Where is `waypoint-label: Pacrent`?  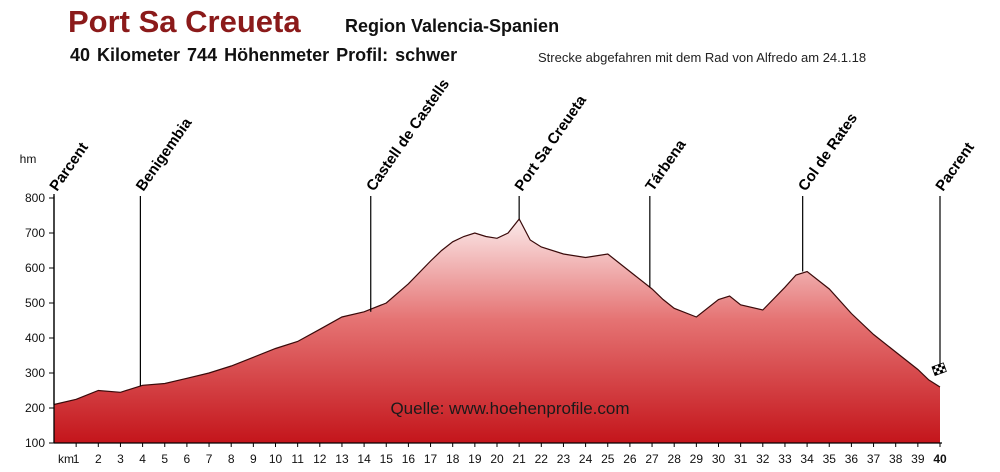
waypoint-label: Pacrent is located at coordinates (954, 166).